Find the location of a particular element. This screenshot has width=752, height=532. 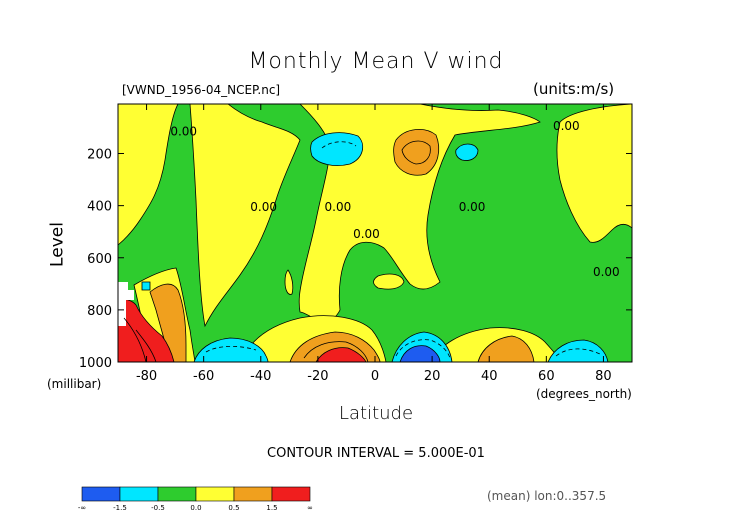

dashed-contour-bottom-left is located at coordinates (231, 349).